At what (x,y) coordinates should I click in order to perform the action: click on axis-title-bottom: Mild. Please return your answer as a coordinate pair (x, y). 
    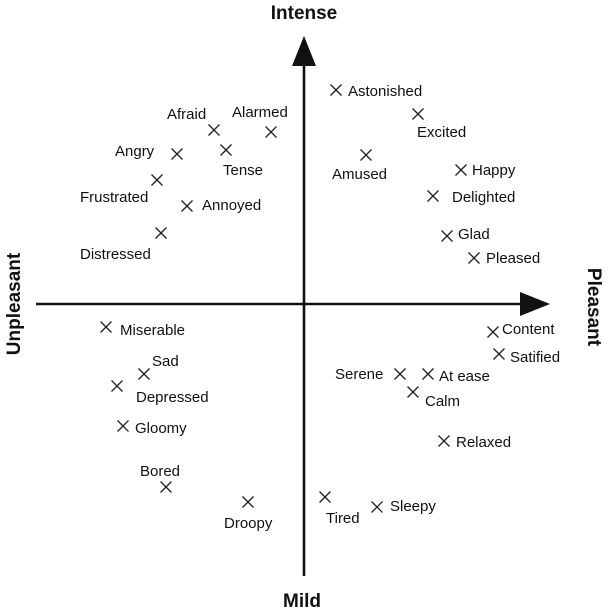
    Looking at the image, I should click on (302, 601).